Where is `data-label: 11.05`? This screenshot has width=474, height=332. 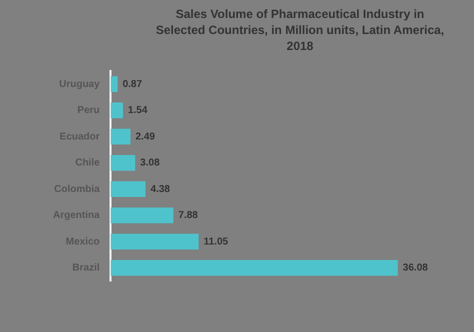 data-label: 11.05 is located at coordinates (216, 242).